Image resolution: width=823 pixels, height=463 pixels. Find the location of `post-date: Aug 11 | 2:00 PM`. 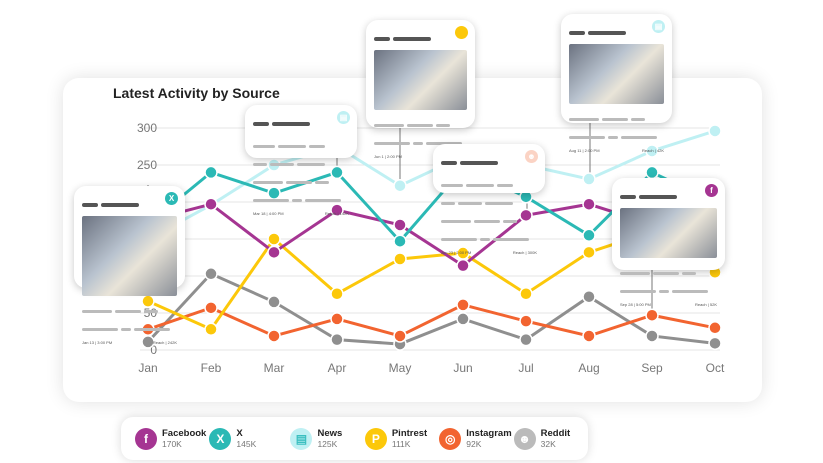

post-date: Aug 11 | 2:00 PM is located at coordinates (584, 150).